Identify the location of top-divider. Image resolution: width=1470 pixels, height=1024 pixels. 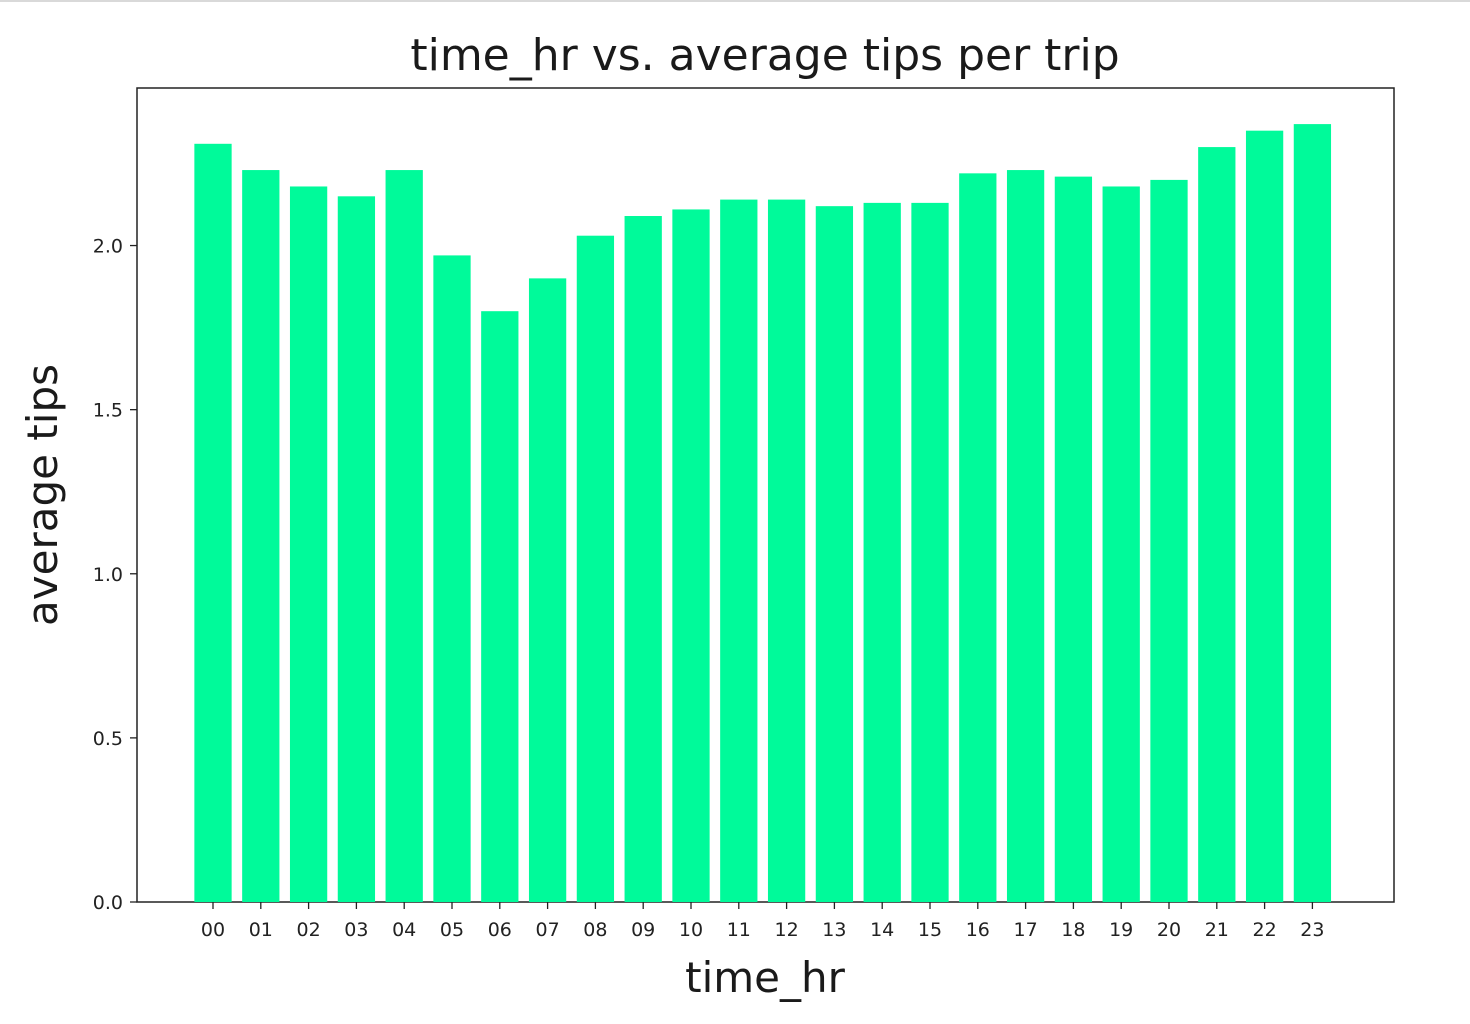
(735, 1).